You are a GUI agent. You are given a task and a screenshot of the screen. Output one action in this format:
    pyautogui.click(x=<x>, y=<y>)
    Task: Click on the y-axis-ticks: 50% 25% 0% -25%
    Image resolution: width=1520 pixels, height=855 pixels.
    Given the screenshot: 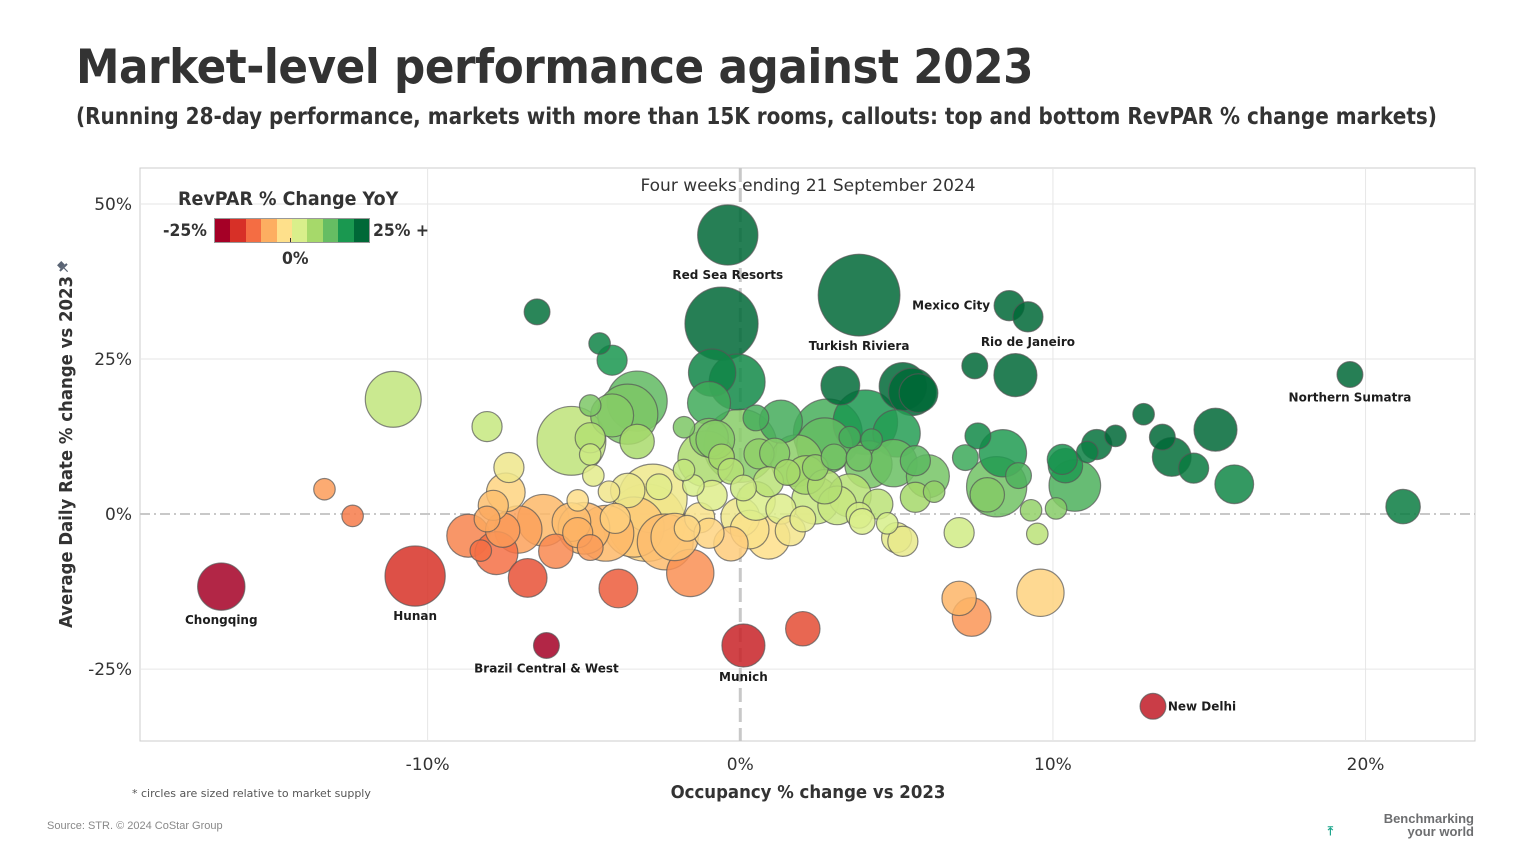 What is the action you would take?
    pyautogui.click(x=110, y=437)
    